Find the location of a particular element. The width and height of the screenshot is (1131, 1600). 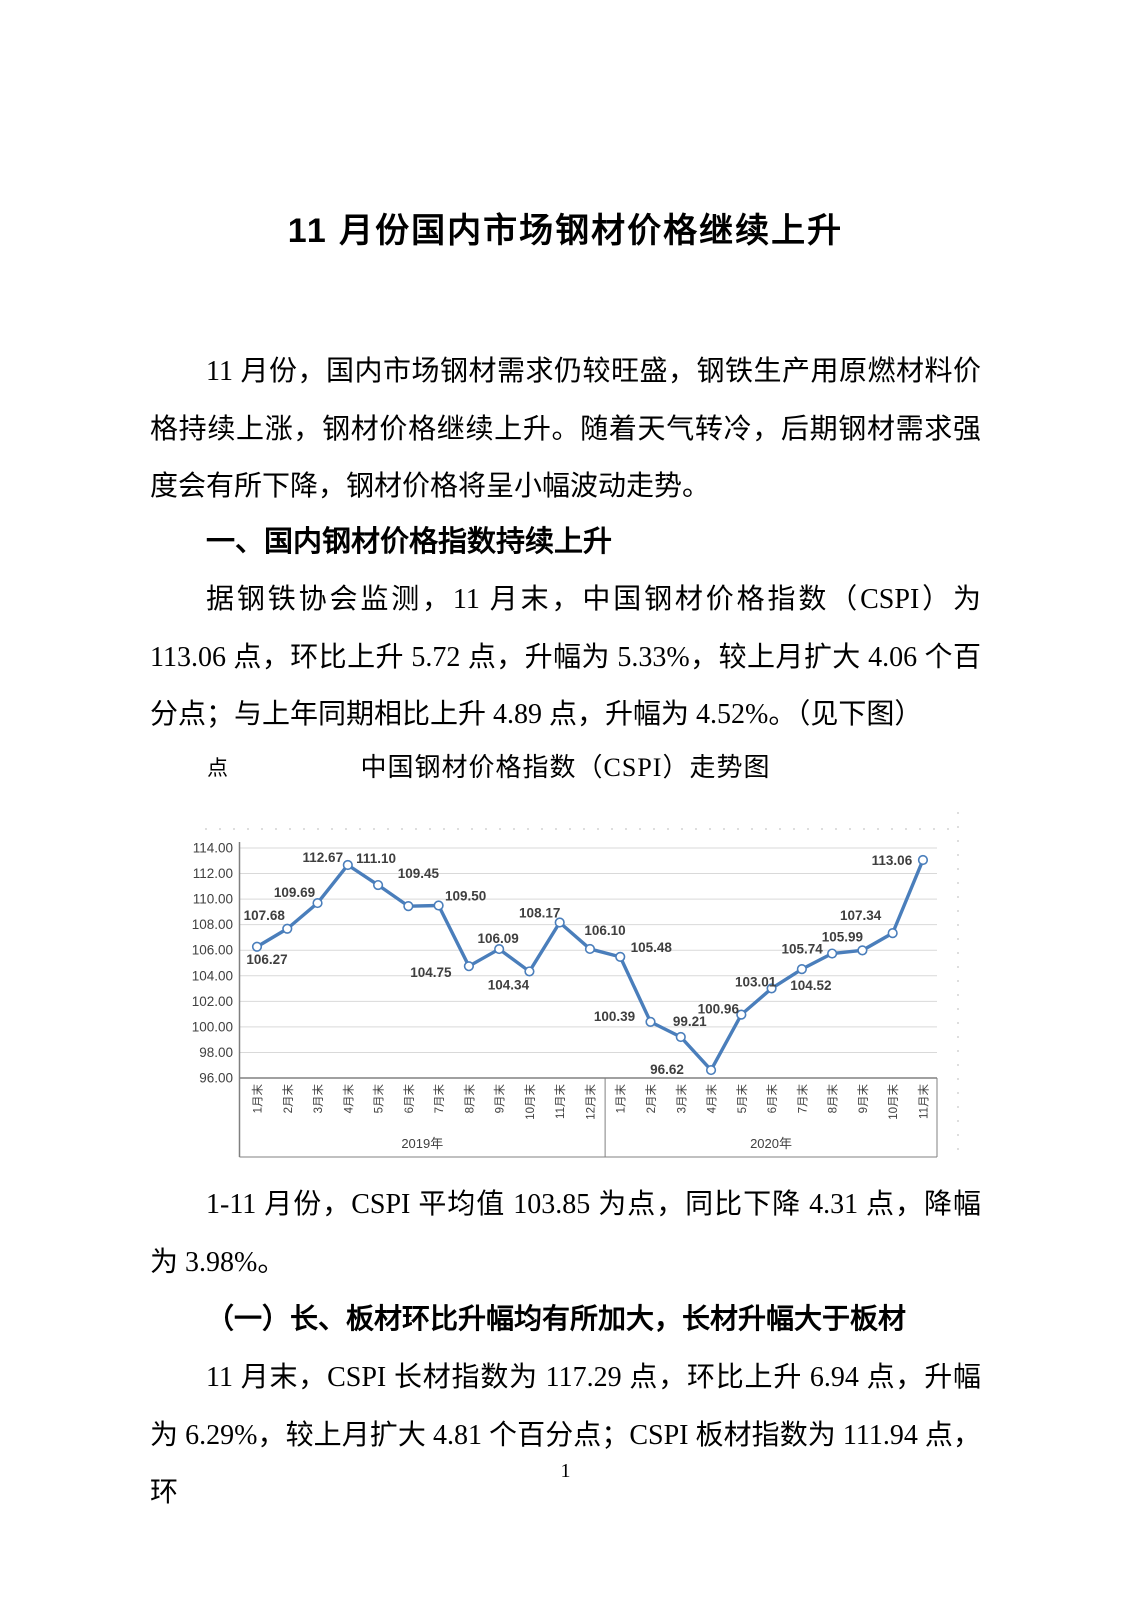

y-axis-tick-label: 98.00 is located at coordinates (216, 1052).